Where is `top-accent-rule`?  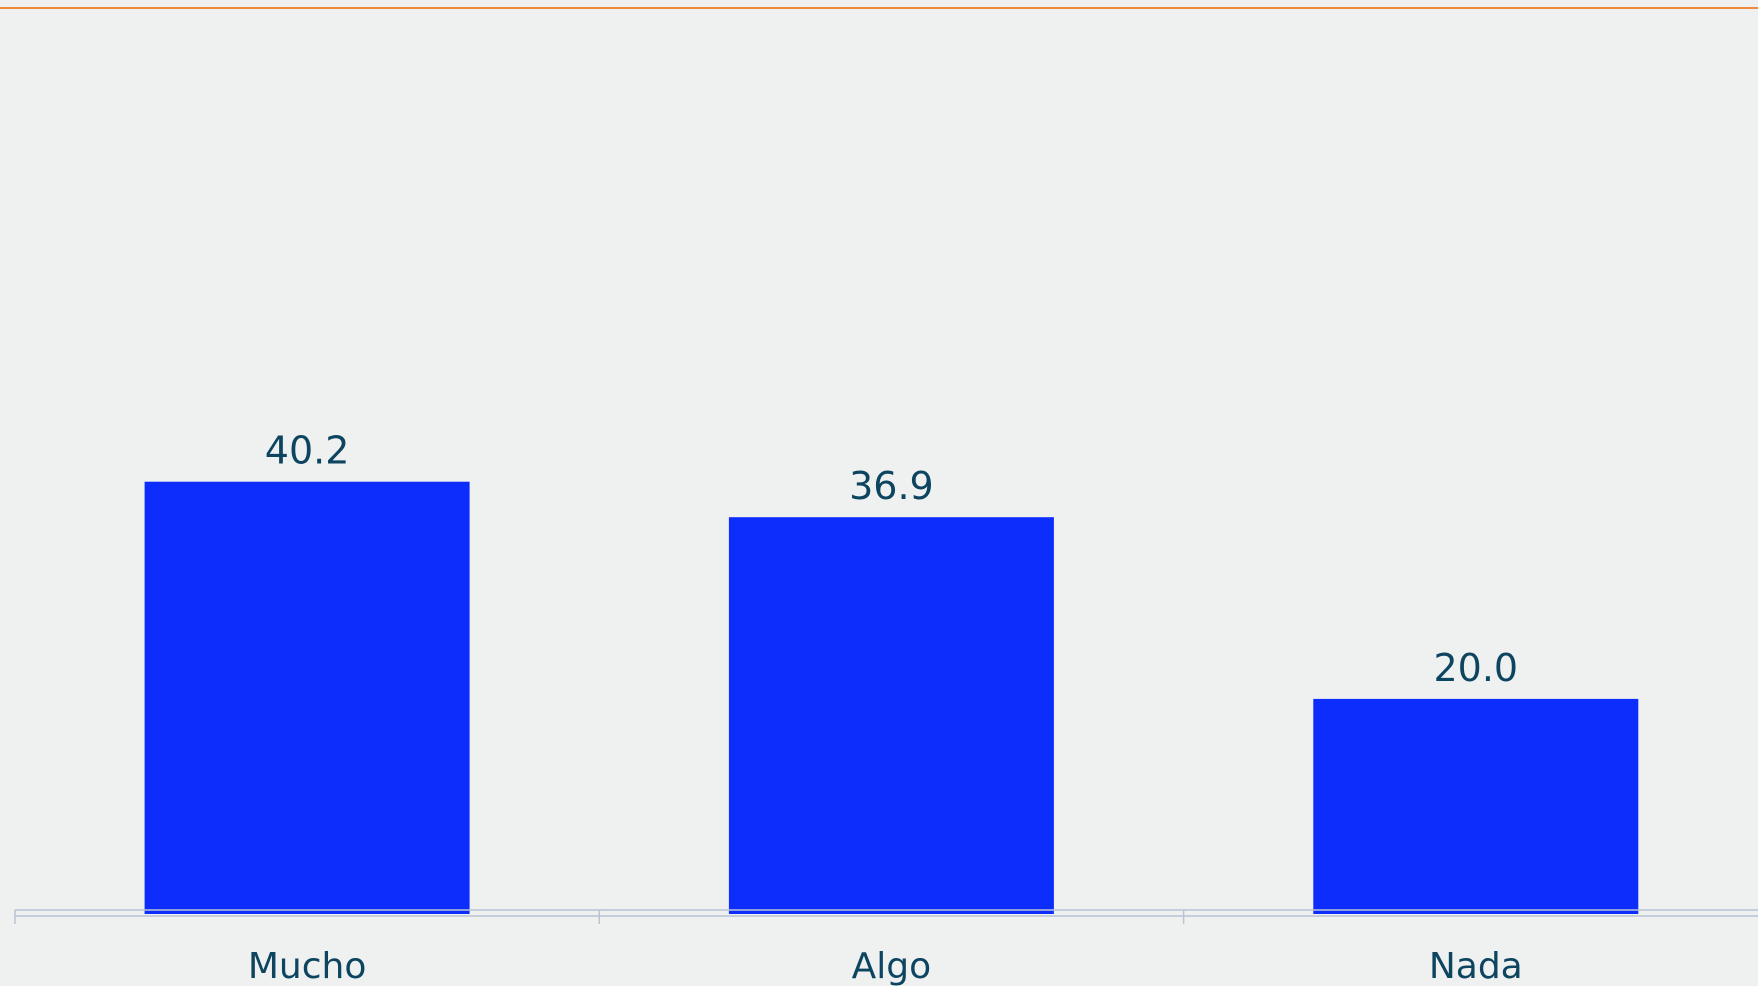 top-accent-rule is located at coordinates (879, 8).